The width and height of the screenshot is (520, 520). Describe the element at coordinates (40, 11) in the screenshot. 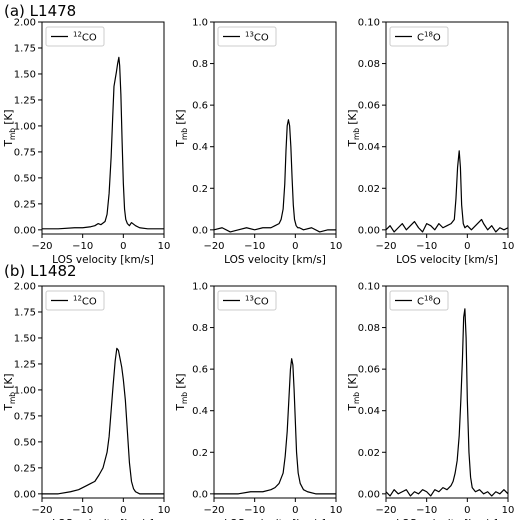

I see `row-a-title: (a) L1478` at that location.